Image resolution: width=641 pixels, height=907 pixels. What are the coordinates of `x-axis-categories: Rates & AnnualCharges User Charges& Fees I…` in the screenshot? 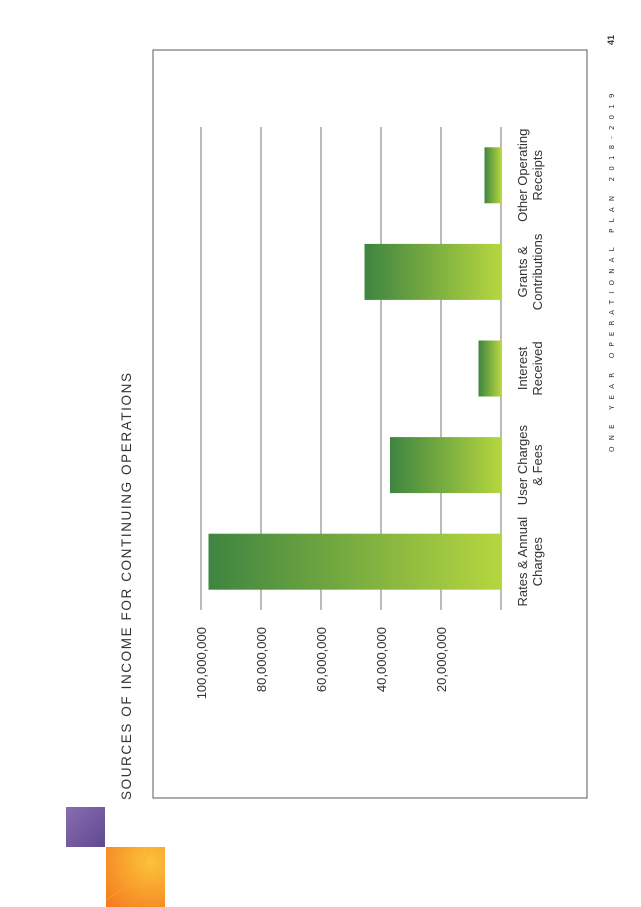 It's located at (530, 368).